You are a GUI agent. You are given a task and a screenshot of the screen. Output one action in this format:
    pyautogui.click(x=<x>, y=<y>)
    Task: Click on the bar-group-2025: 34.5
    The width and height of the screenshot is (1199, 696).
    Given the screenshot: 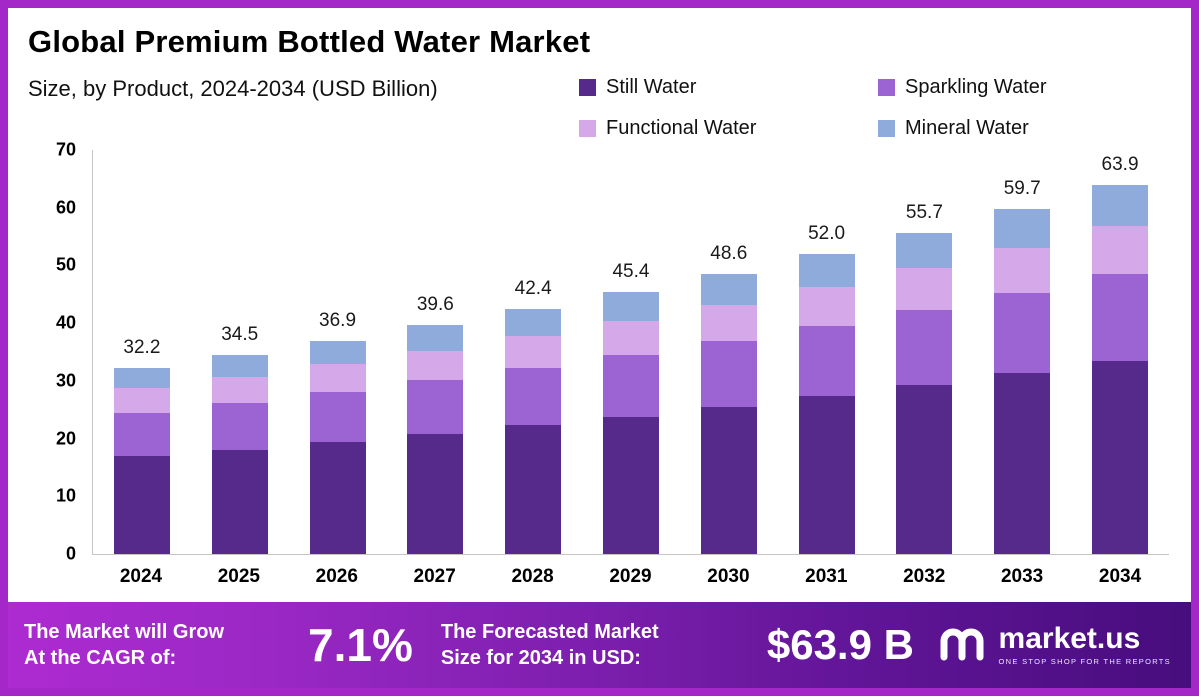 What is the action you would take?
    pyautogui.click(x=240, y=352)
    